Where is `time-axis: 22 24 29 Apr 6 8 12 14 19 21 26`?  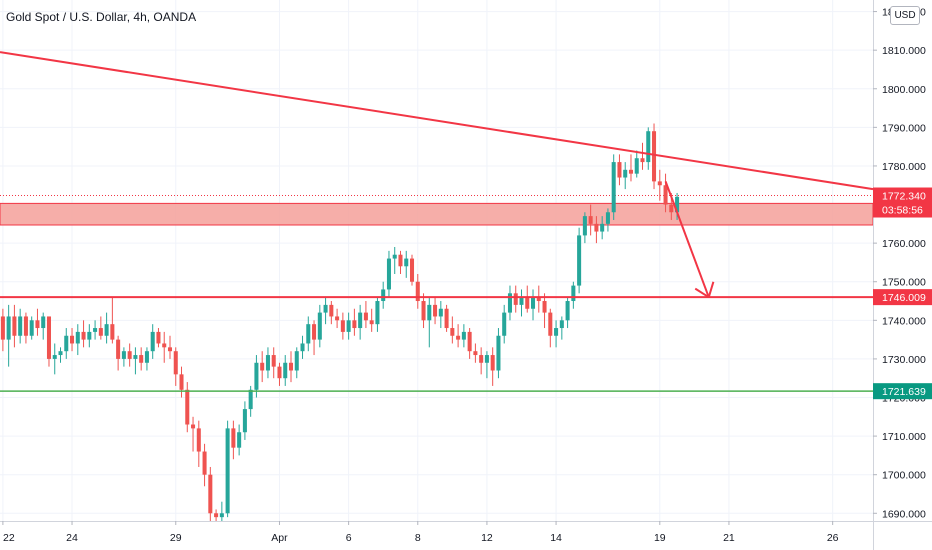 time-axis: 22 24 29 Apr 6 8 12 14 19 21 26 is located at coordinates (466, 535).